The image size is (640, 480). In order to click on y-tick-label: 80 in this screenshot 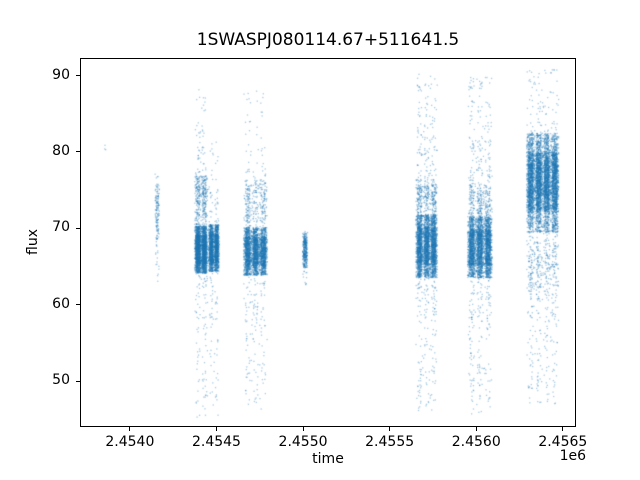, I will do `click(61, 150)`.